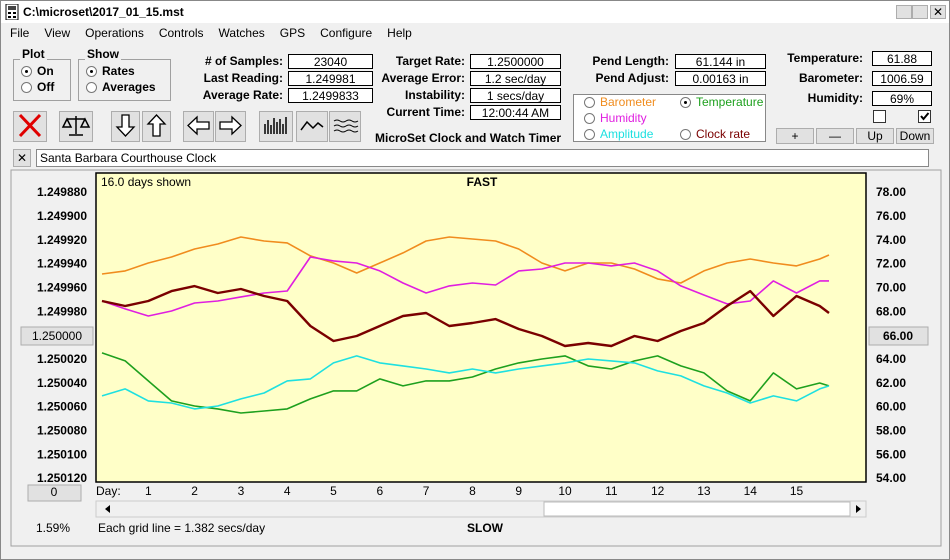 This screenshot has width=950, height=560. I want to click on bars-icon, so click(275, 125).